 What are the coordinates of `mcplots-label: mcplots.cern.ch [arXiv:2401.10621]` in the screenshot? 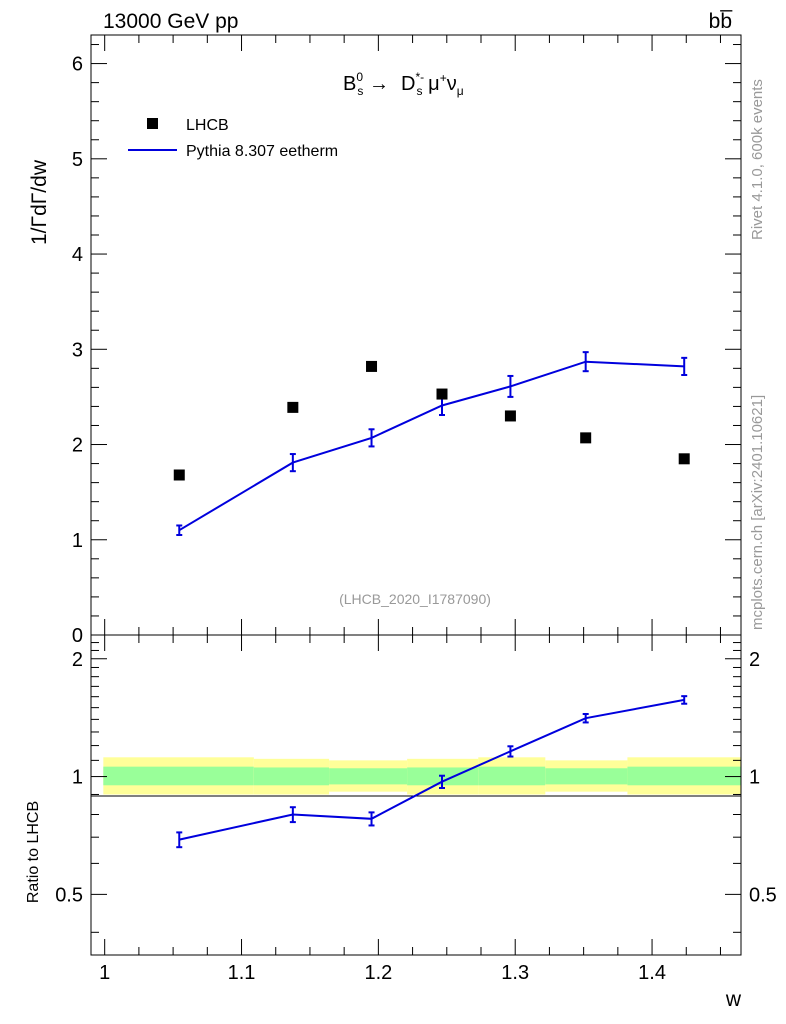 It's located at (757, 512).